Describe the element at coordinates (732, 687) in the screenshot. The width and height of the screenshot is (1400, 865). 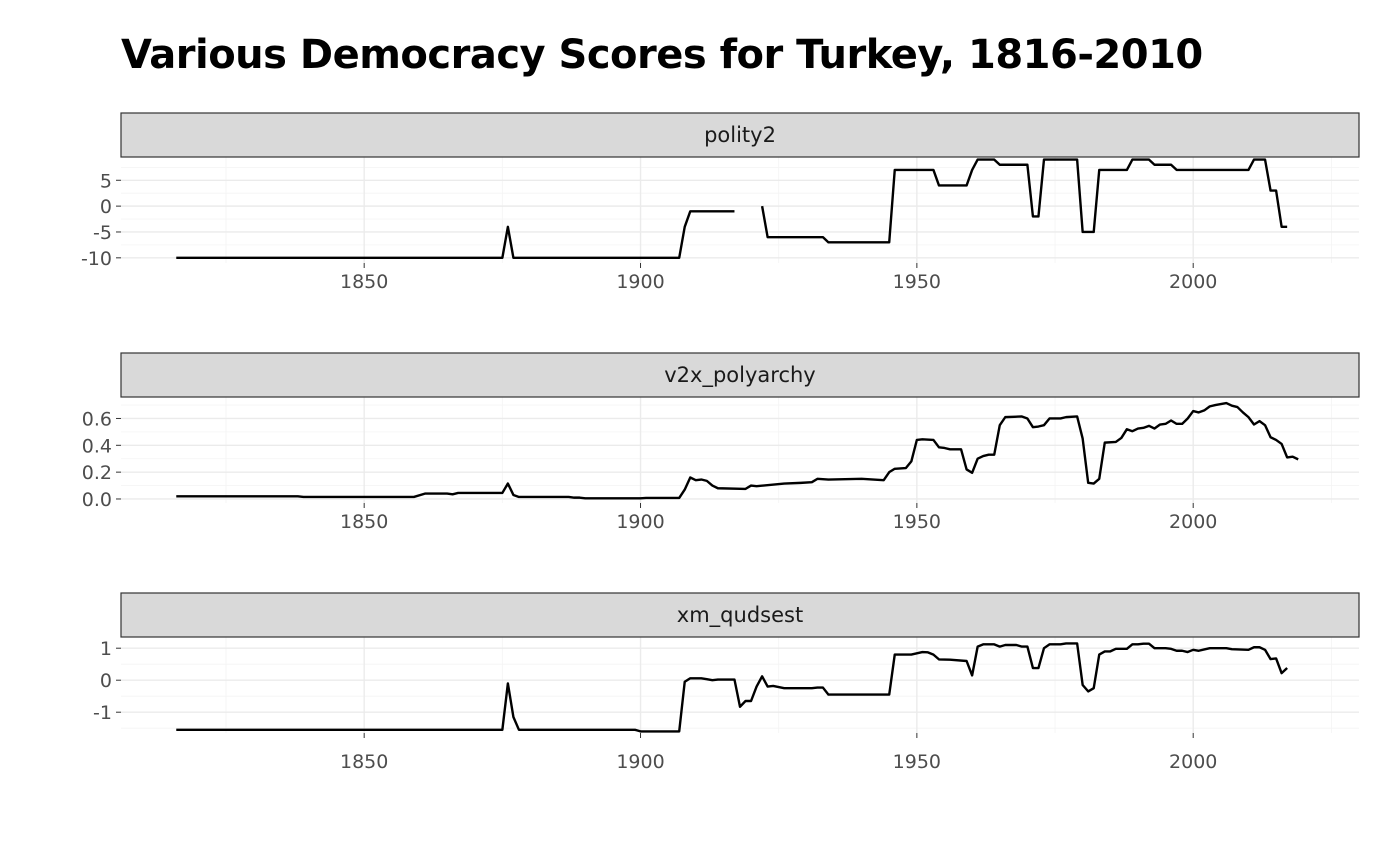
I see `series-line-xm_qudsest` at that location.